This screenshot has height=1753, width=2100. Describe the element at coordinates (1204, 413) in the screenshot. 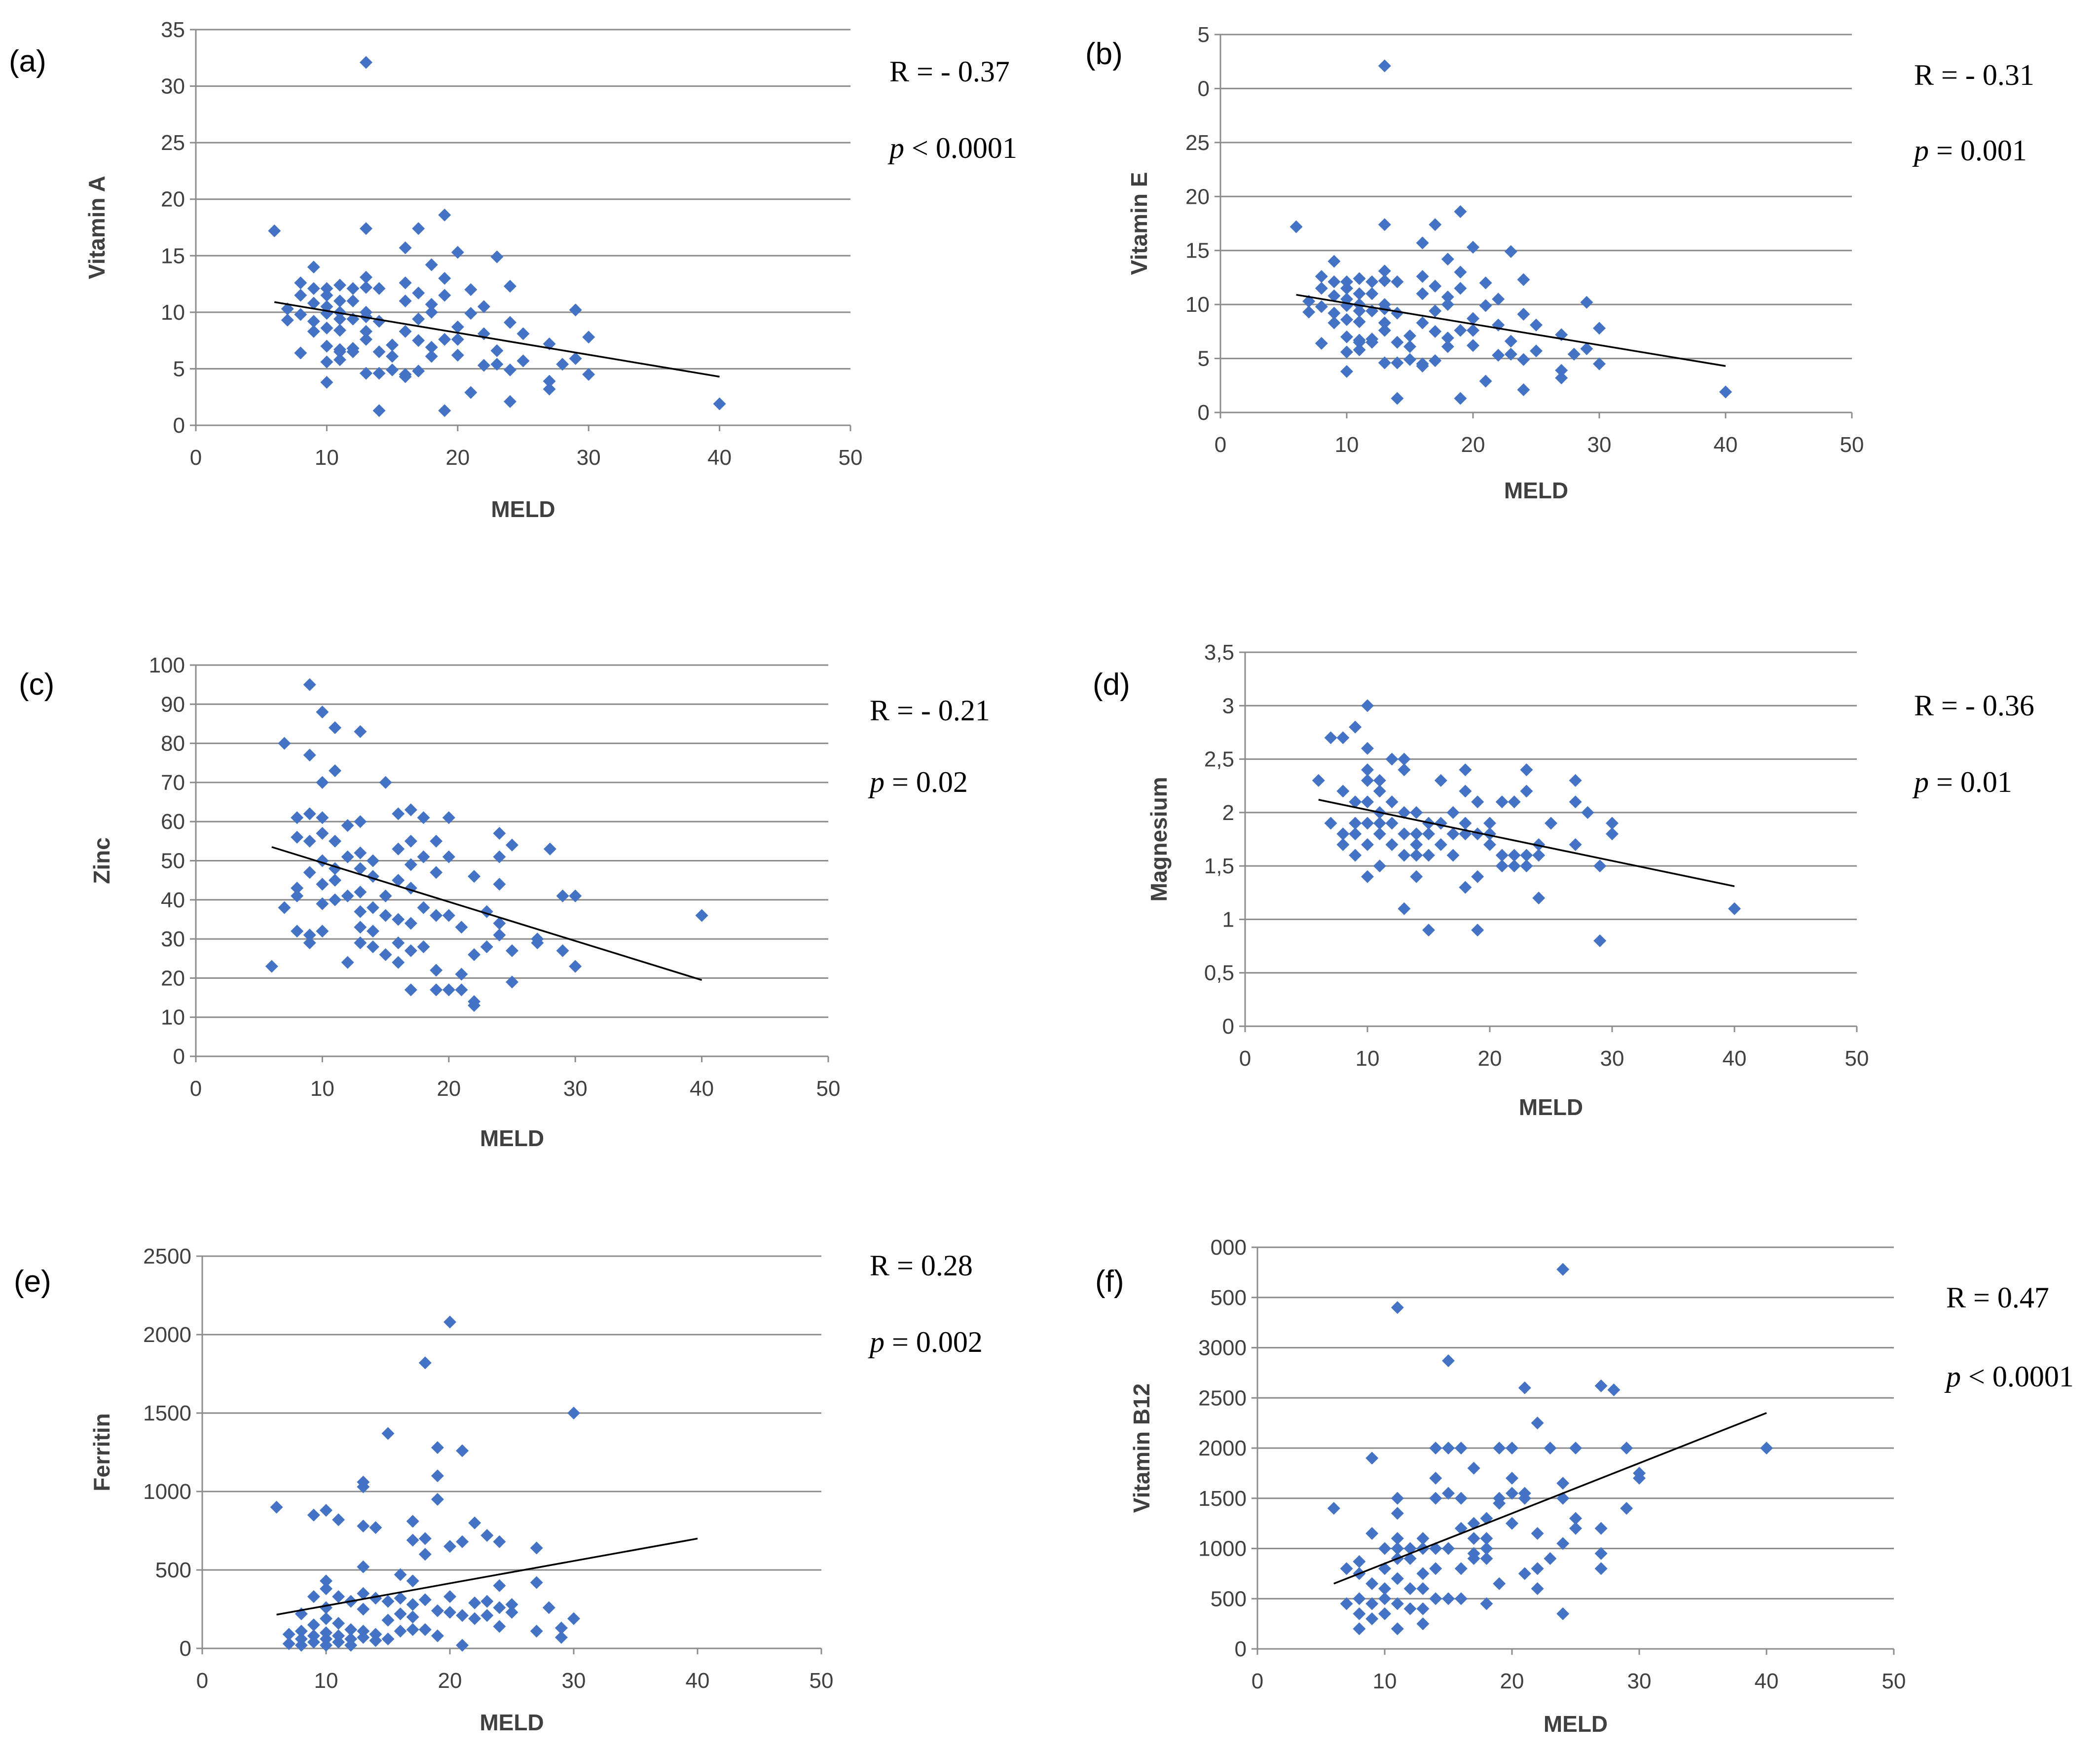

I see `y-tick-label: 0` at that location.